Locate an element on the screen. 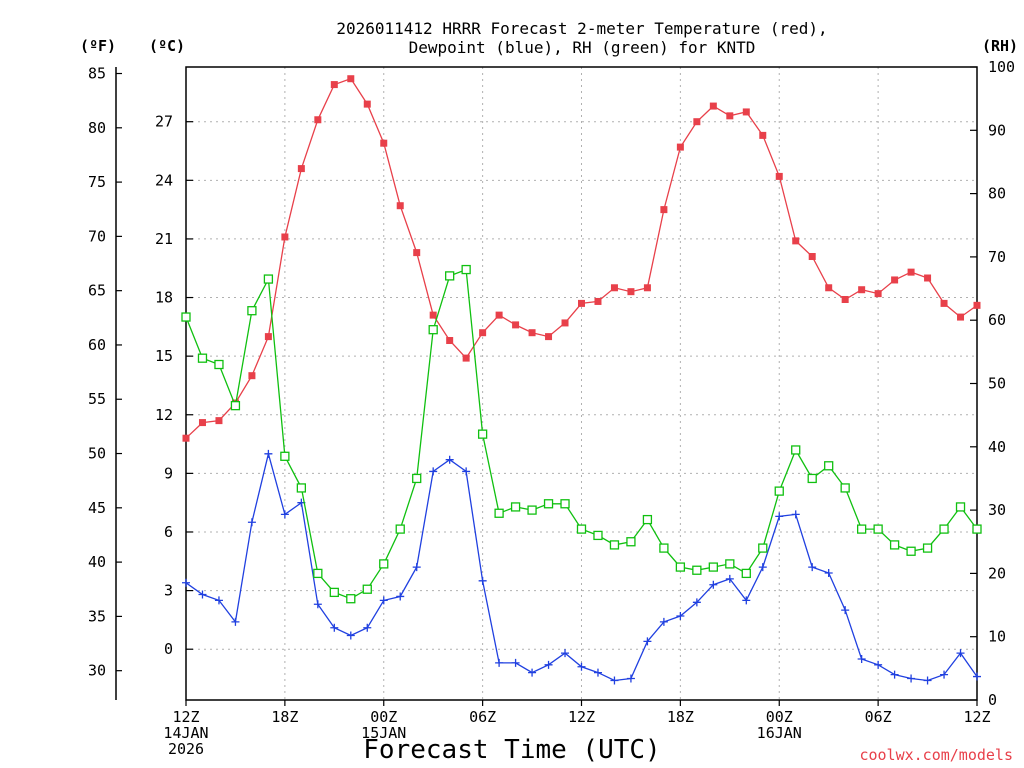  fahrenheit-tick-label: 60 is located at coordinates (97, 345).